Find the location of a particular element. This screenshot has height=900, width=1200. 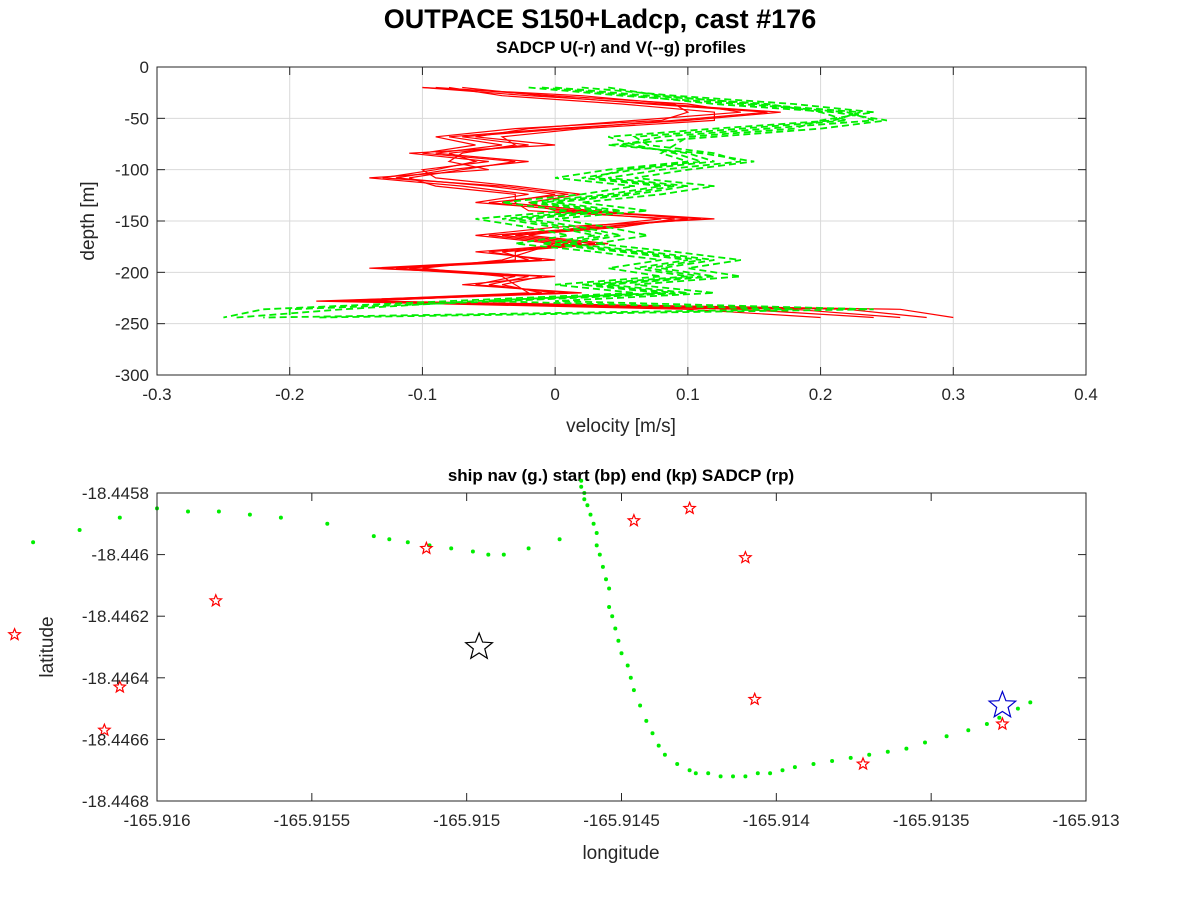

x-tick-label: -165.9135 is located at coordinates (931, 820).